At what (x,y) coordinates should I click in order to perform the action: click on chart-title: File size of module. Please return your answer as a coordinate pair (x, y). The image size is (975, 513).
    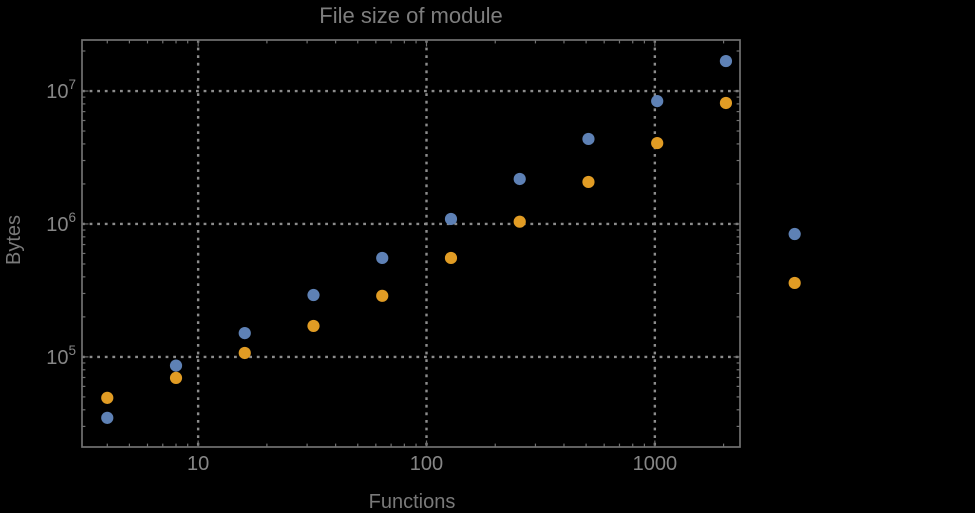
    Looking at the image, I should click on (410, 15).